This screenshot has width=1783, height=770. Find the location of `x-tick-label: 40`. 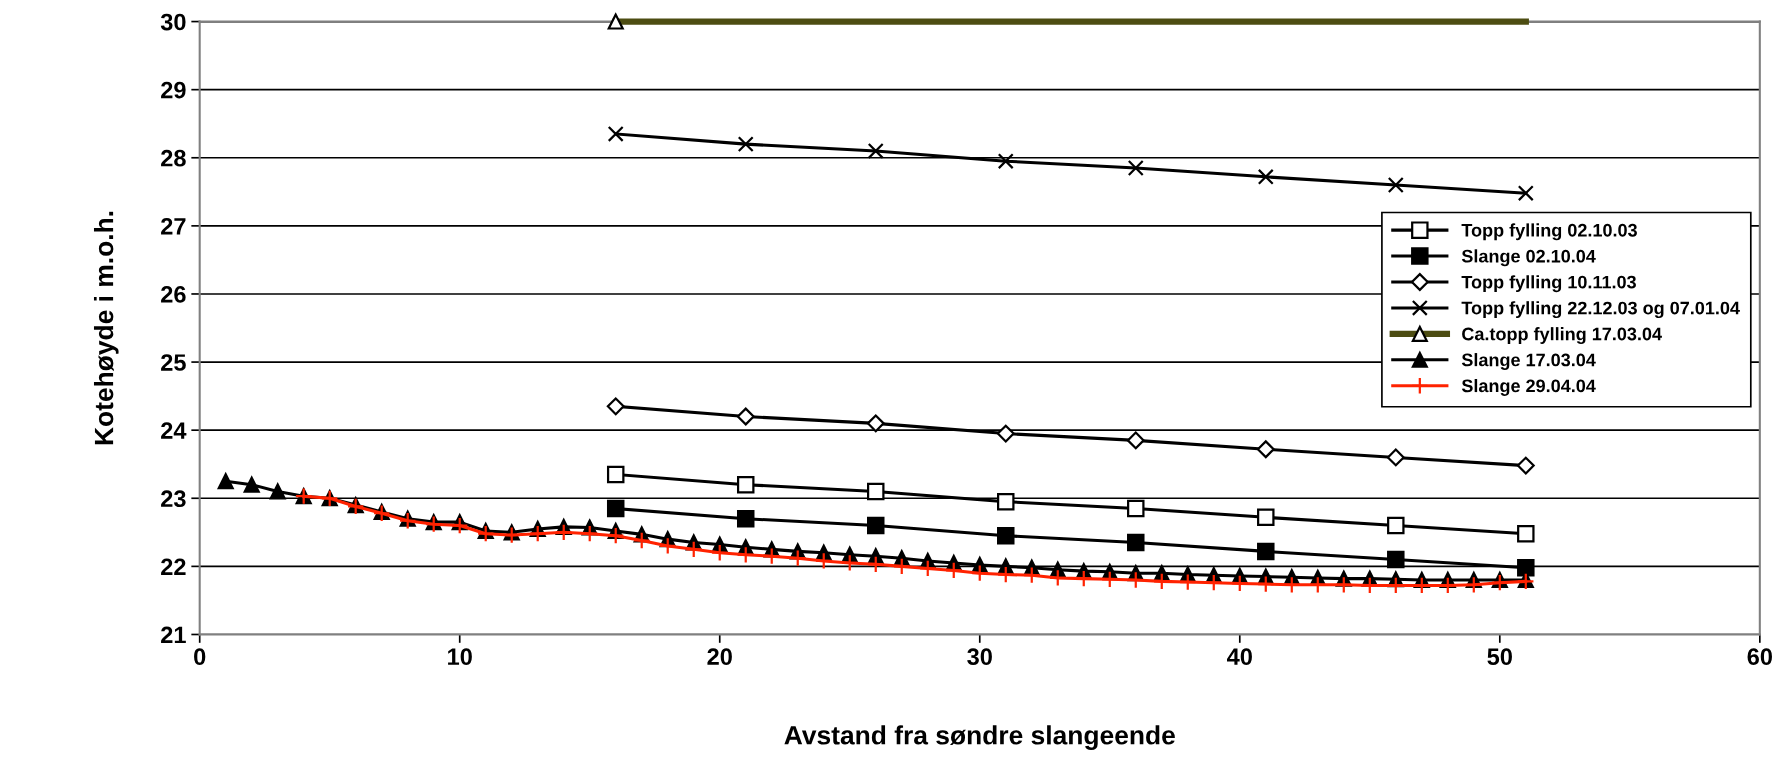

x-tick-label: 40 is located at coordinates (1239, 657).